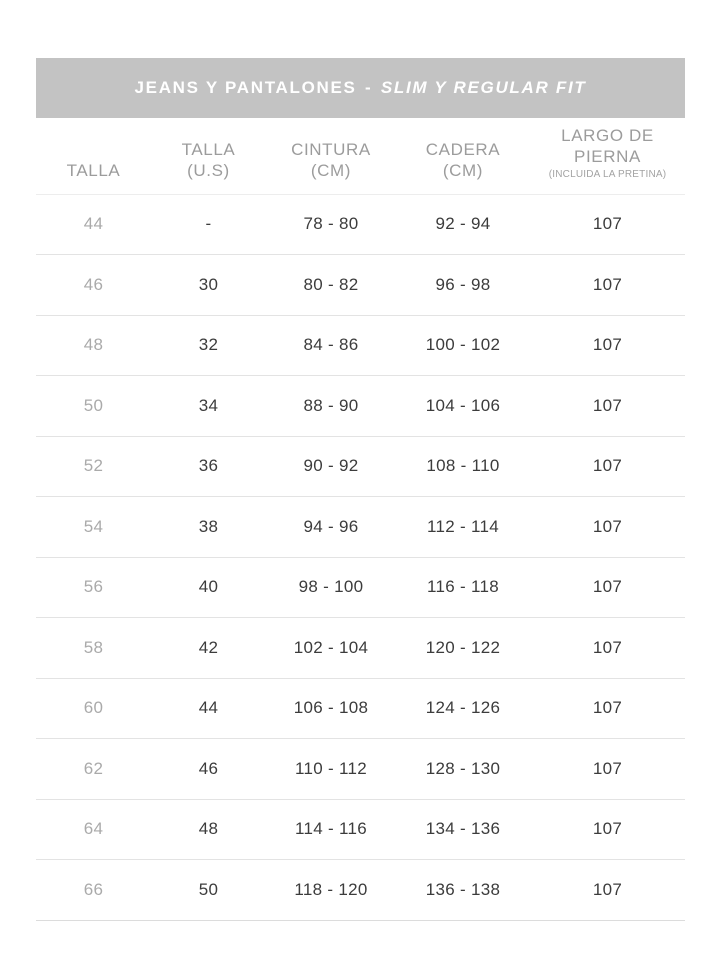 This screenshot has height=957, width=720. Describe the element at coordinates (208, 769) in the screenshot. I see `cell-talla-us: 46` at that location.